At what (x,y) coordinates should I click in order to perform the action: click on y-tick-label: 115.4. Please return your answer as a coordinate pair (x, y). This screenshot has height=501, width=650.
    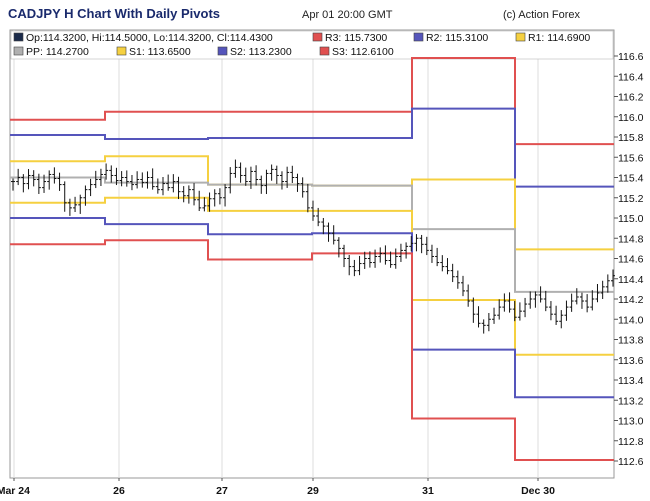
    Looking at the image, I should click on (631, 179).